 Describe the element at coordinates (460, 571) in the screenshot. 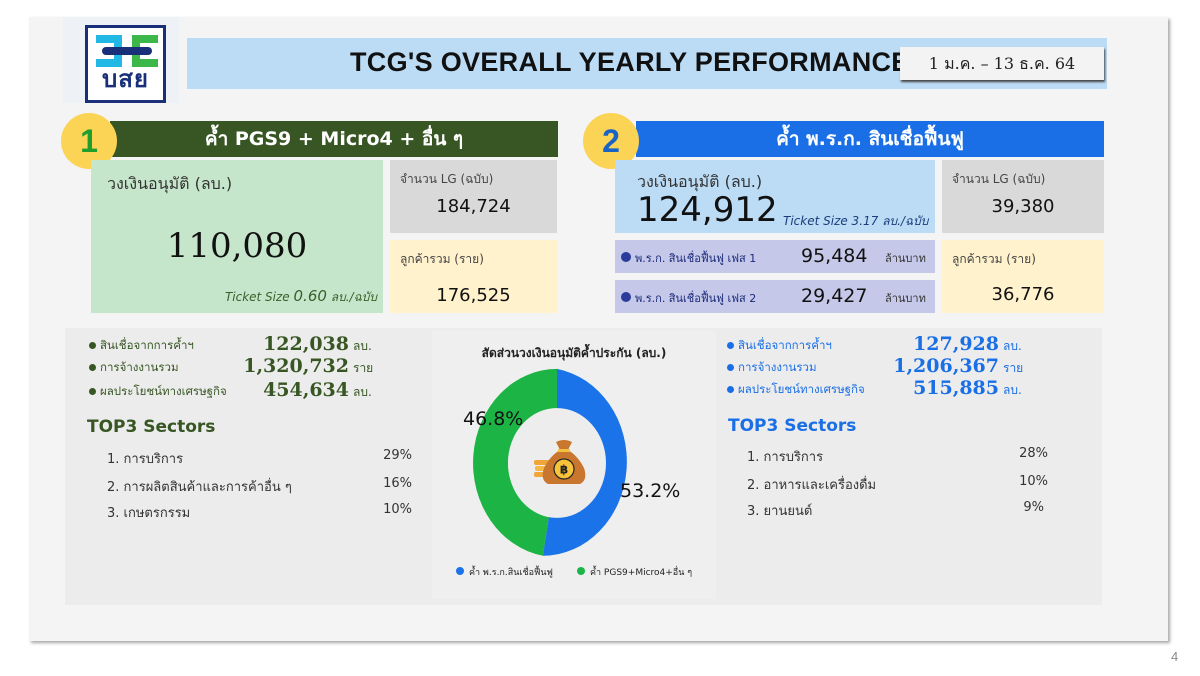

I see `legend-swatch-blue` at that location.